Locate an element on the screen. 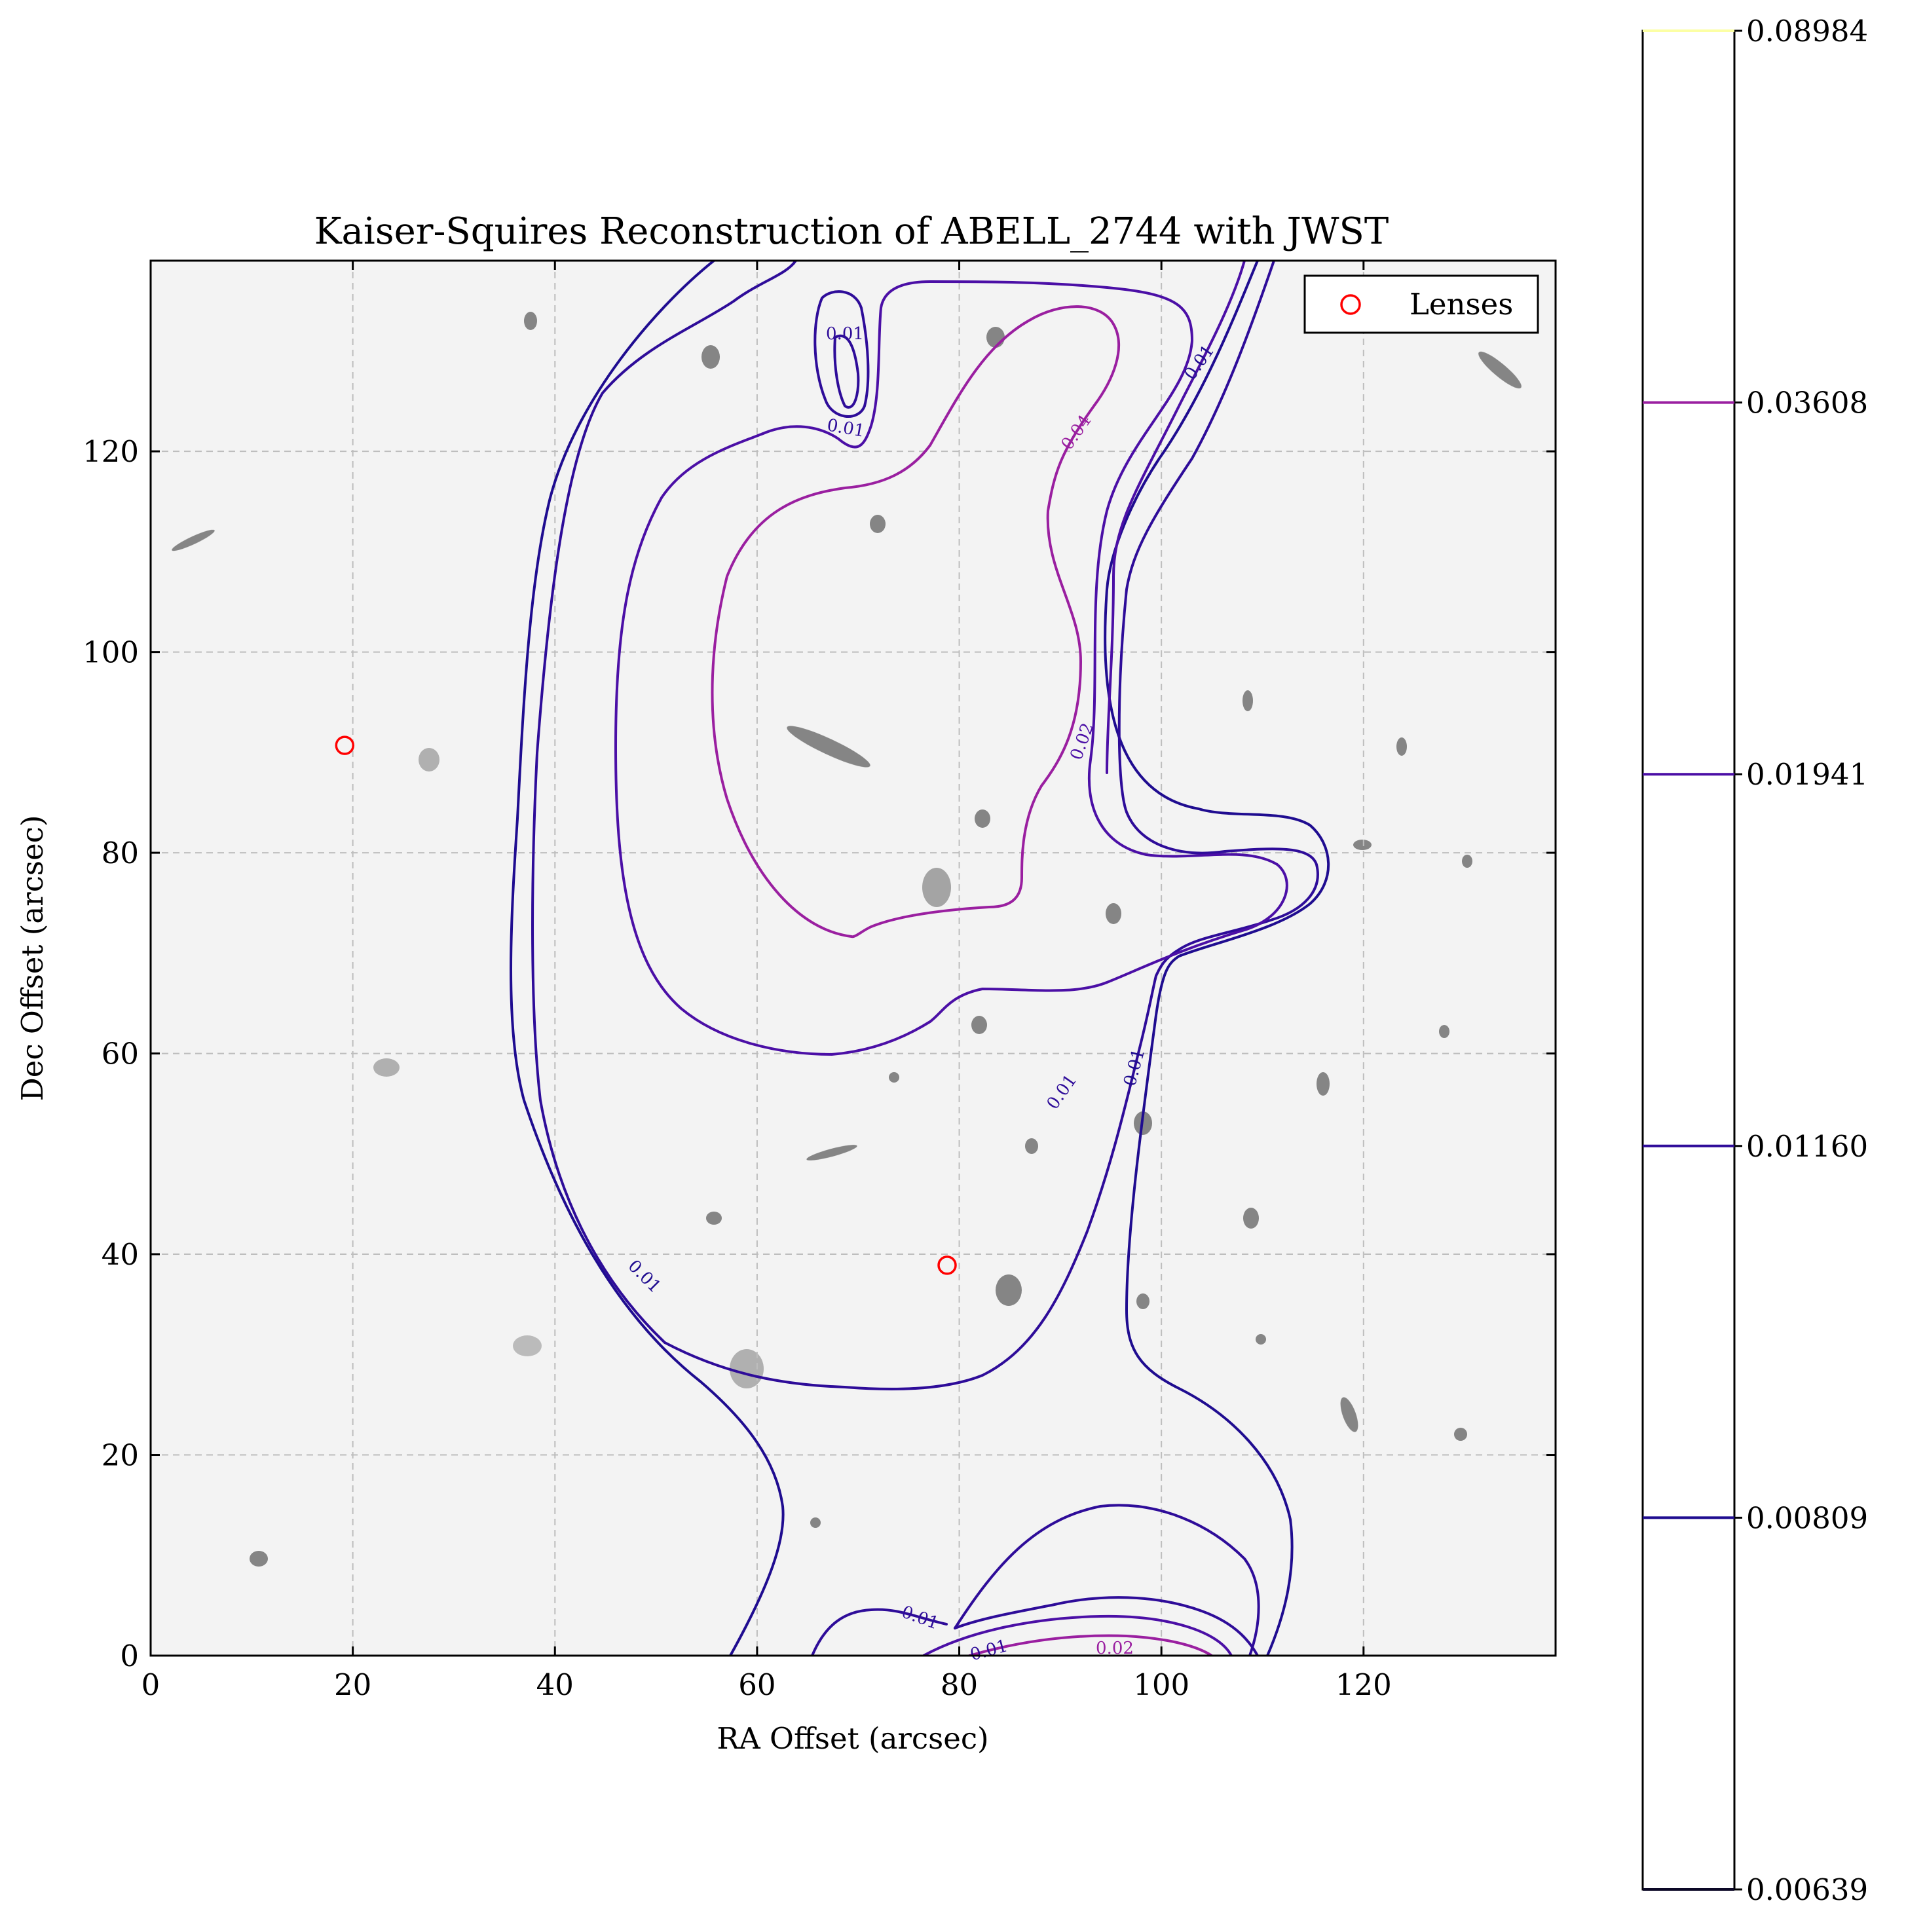 Image resolution: width=1906 pixels, height=1932 pixels. legend-lens-marker is located at coordinates (1351, 304).